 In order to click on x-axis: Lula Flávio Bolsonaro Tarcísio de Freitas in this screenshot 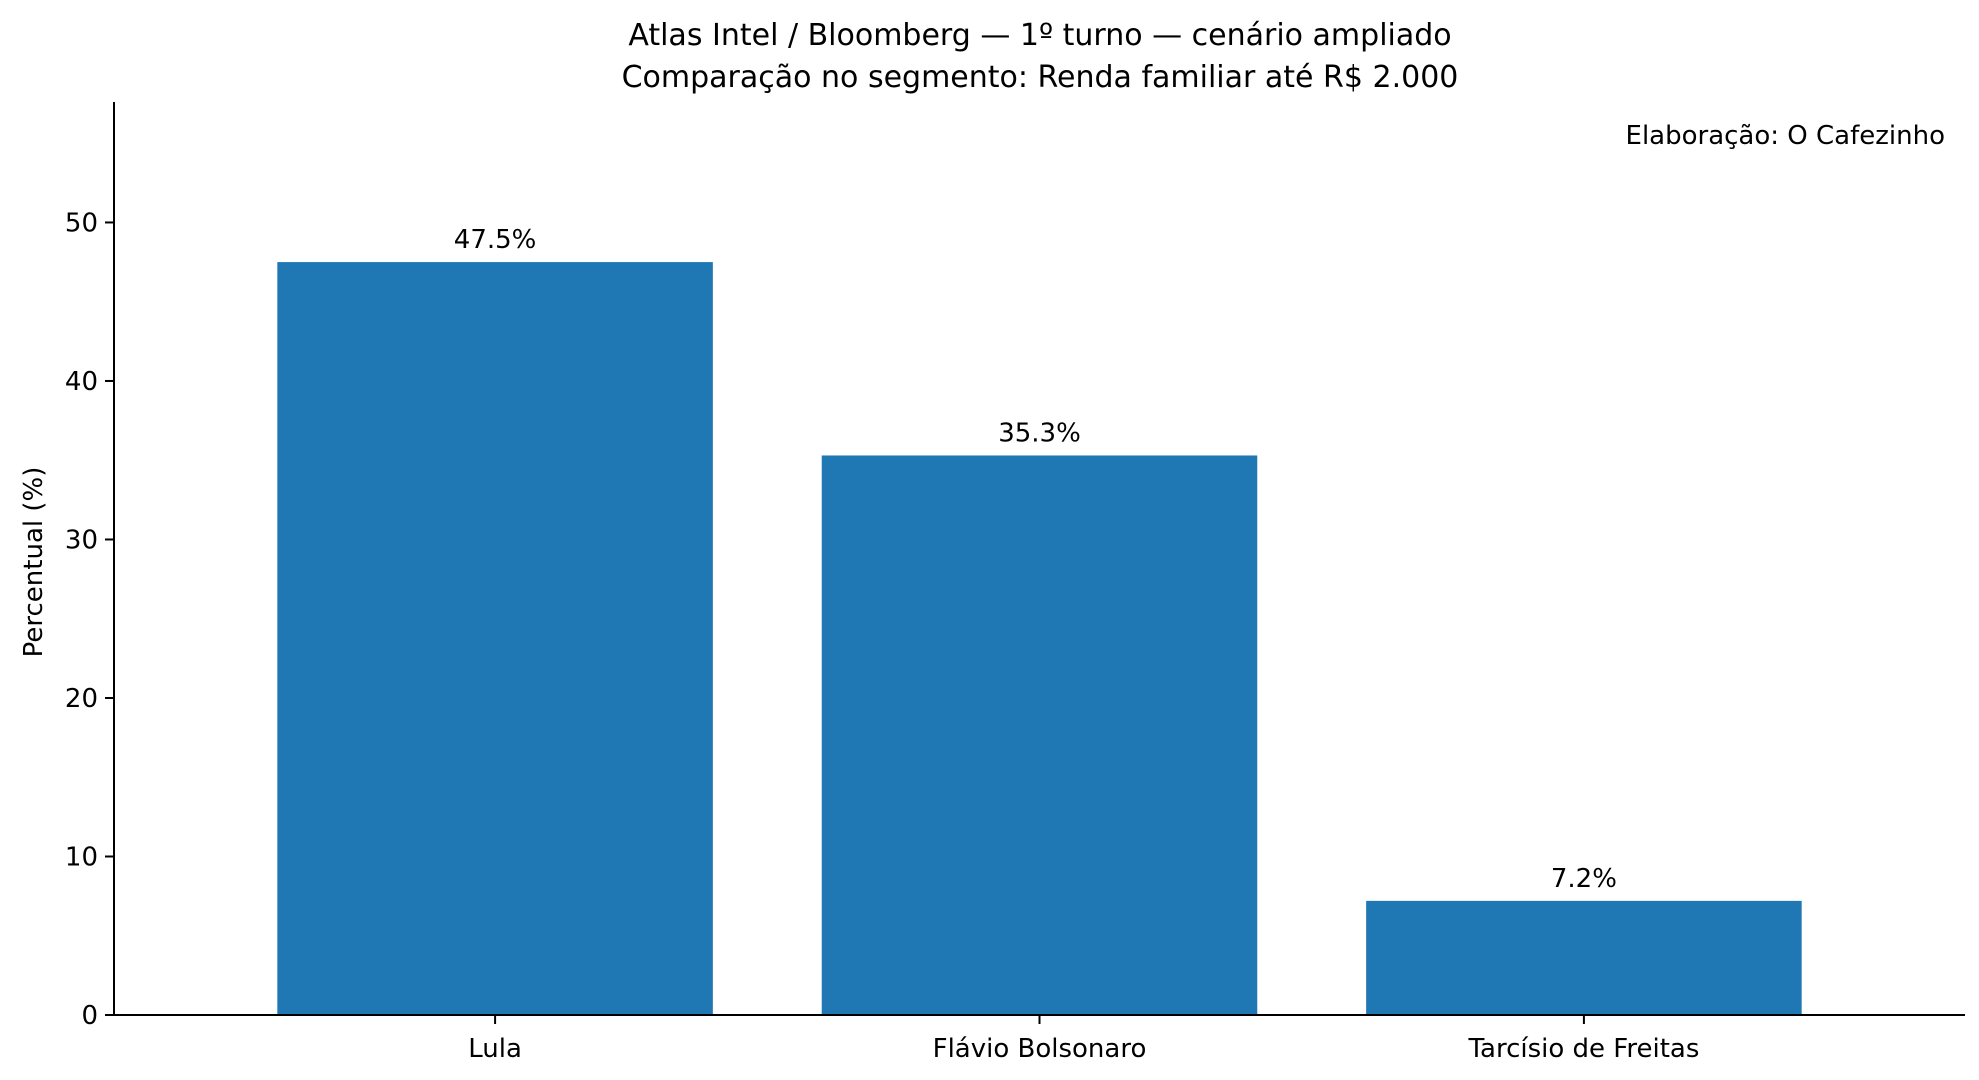, I will do `click(1039, 1039)`.